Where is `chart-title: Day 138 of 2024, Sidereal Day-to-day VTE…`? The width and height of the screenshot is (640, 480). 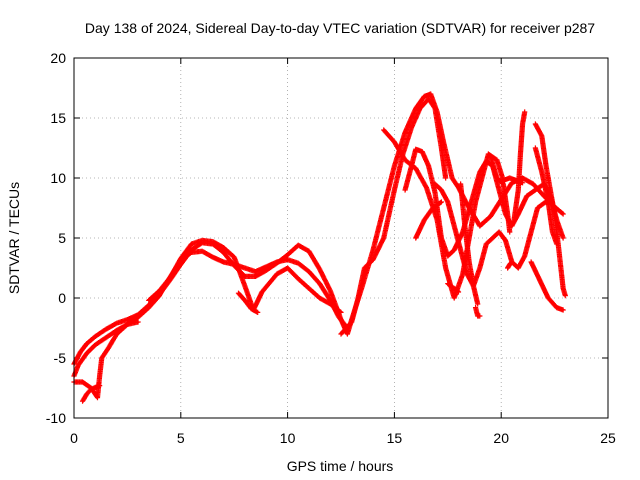 chart-title: Day 138 of 2024, Sidereal Day-to-day VTE… is located at coordinates (340, 28).